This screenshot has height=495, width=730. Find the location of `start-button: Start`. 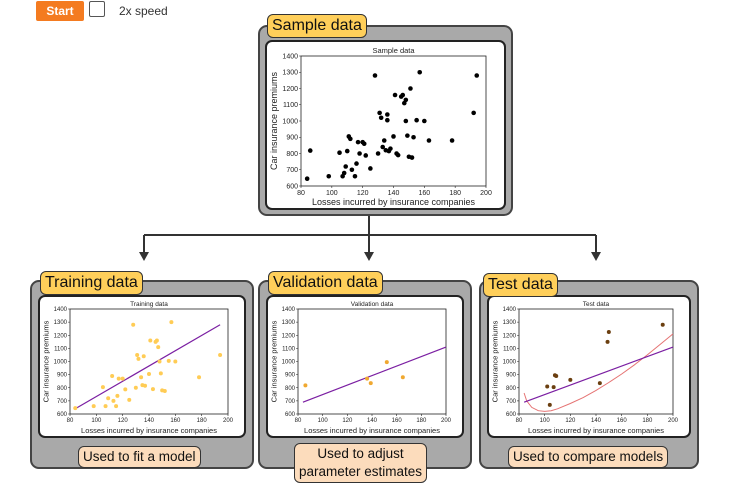

start-button: Start is located at coordinates (60, 11).